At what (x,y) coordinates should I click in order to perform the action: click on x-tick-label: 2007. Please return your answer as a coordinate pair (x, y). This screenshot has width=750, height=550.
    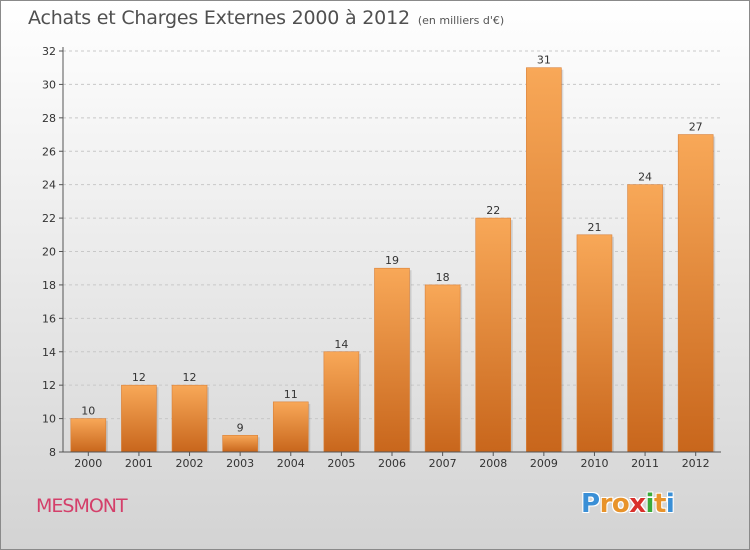
    Looking at the image, I should click on (443, 463).